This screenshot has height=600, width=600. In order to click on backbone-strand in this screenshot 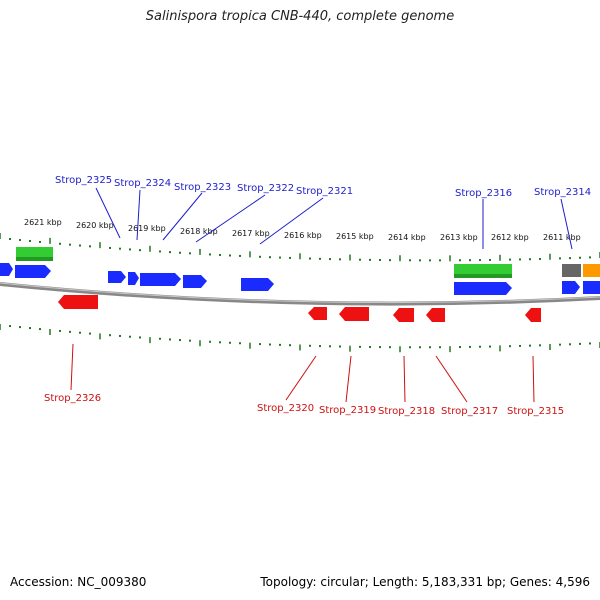, I will do `click(300, 294)`.